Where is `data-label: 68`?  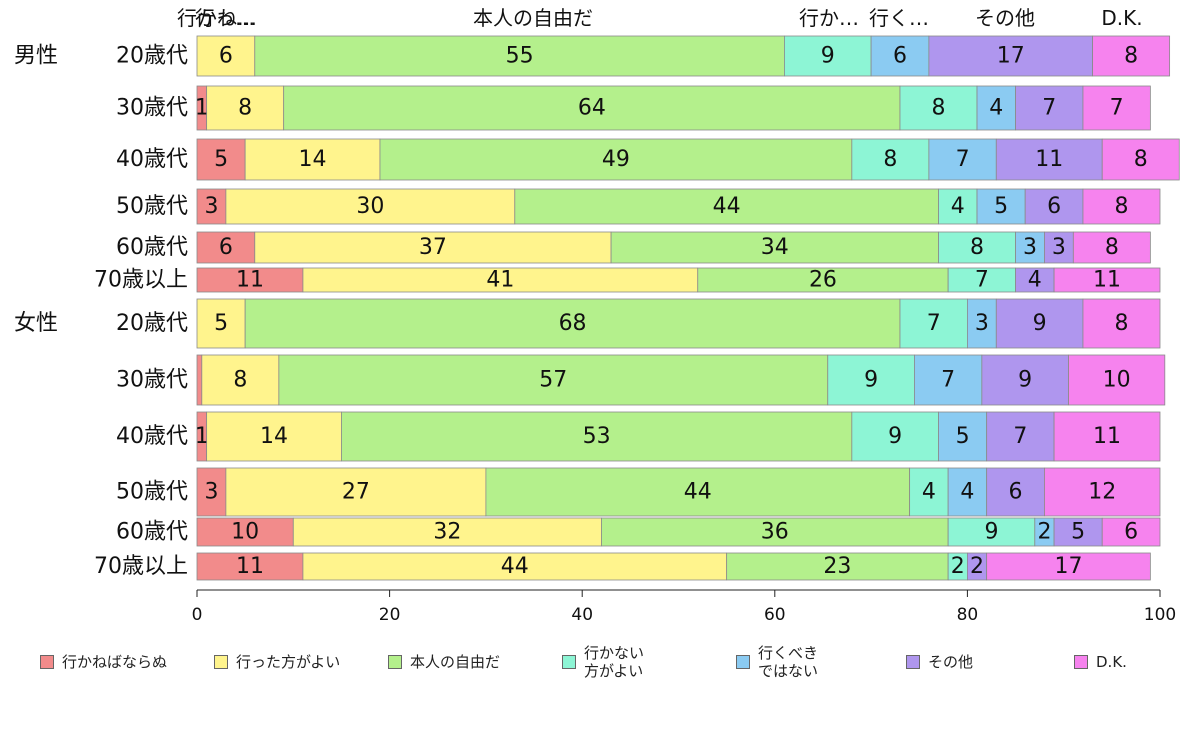 data-label: 68 is located at coordinates (573, 323).